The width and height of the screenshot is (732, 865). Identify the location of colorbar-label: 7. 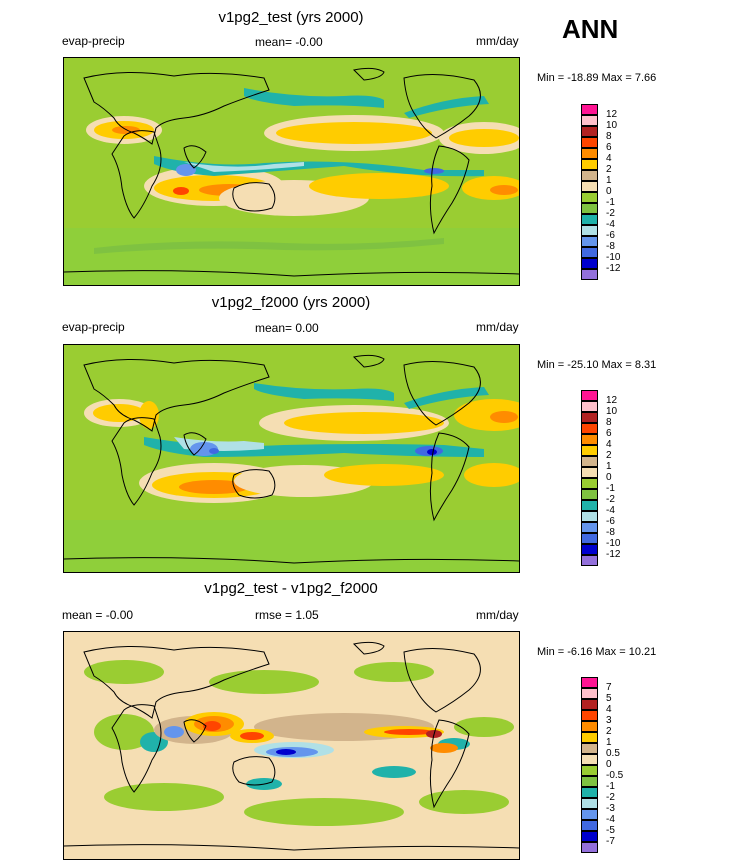
(609, 687).